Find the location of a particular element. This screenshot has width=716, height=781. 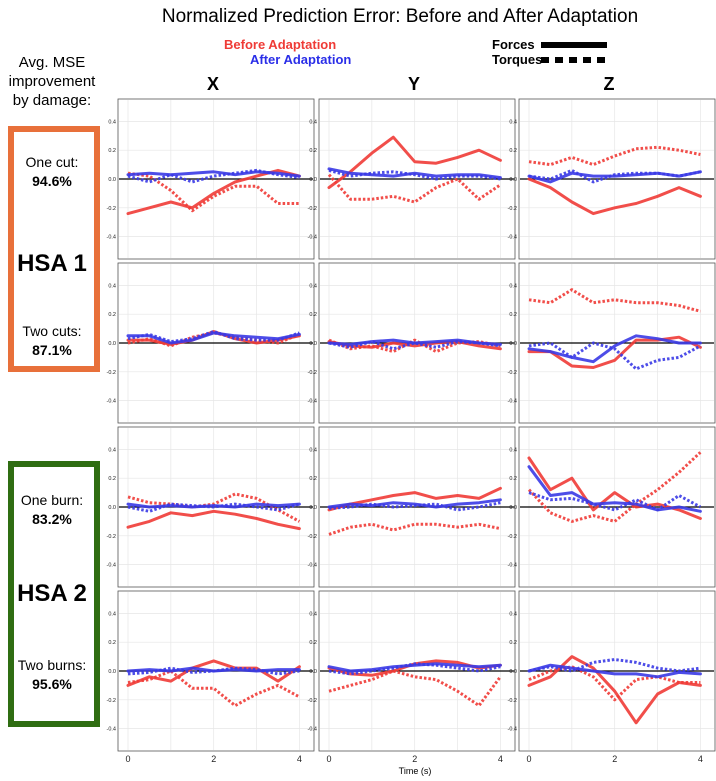

damage-two-burns: Two burns: 95.6% is located at coordinates (52, 675).